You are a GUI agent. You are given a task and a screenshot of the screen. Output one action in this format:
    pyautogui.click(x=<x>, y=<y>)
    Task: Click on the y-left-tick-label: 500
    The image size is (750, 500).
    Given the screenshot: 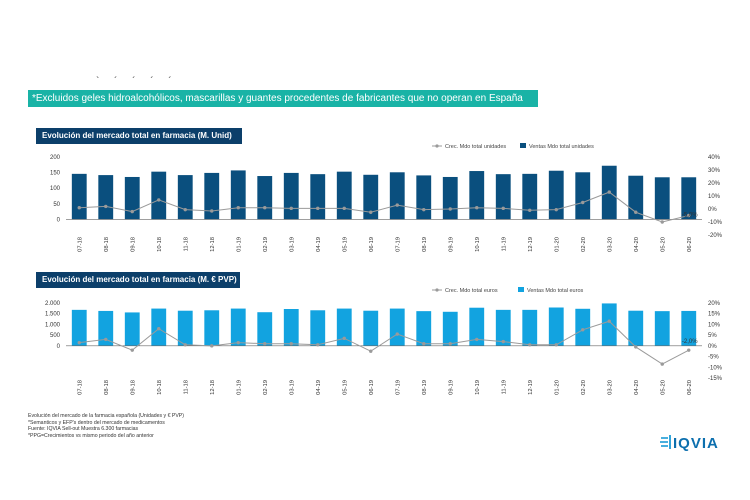 What is the action you would take?
    pyautogui.click(x=55, y=336)
    